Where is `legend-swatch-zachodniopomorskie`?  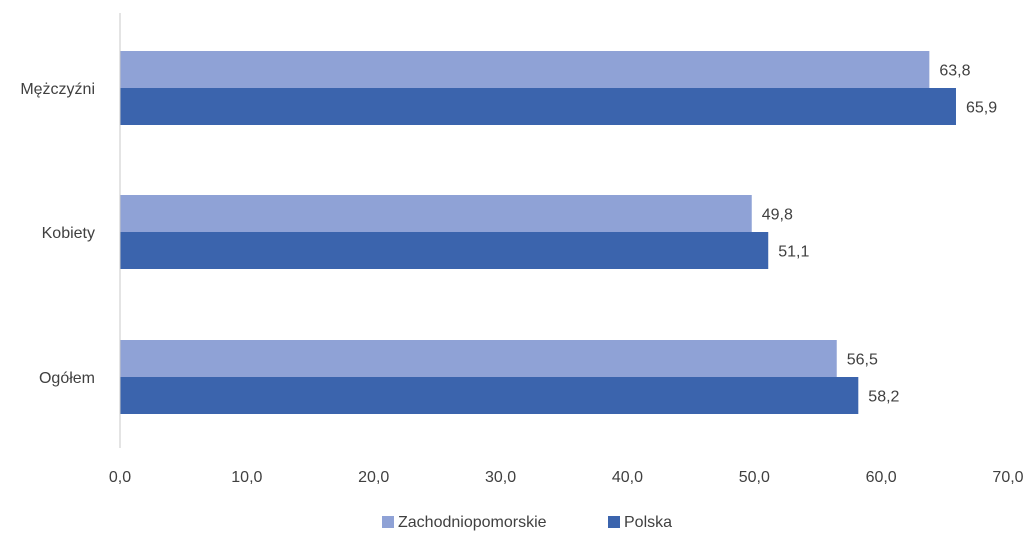 legend-swatch-zachodniopomorskie is located at coordinates (388, 522).